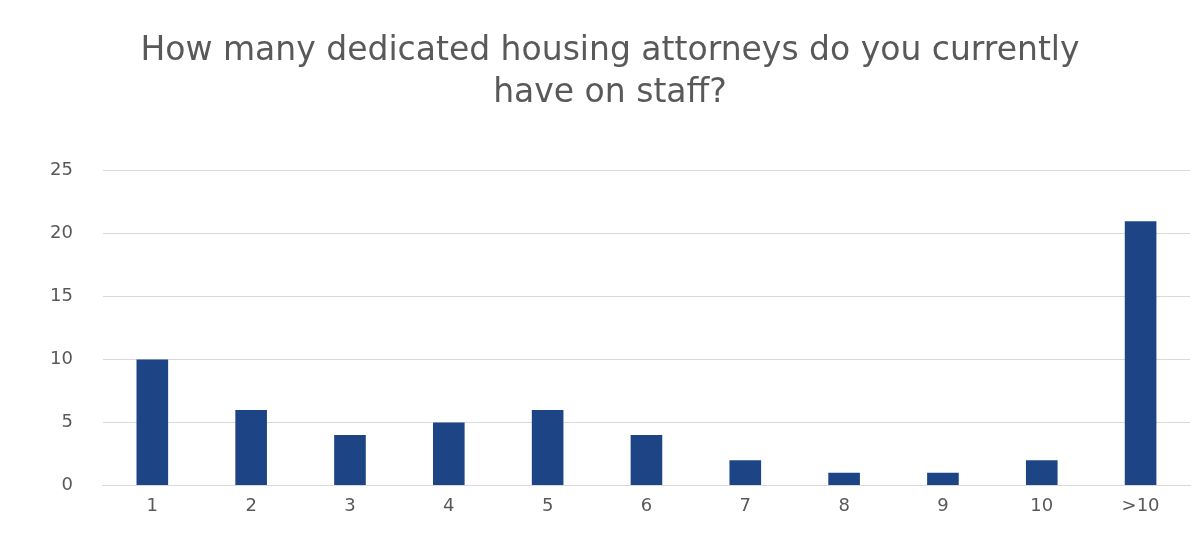 This screenshot has width=1202, height=537. I want to click on y-tick-label: 10, so click(61, 358).